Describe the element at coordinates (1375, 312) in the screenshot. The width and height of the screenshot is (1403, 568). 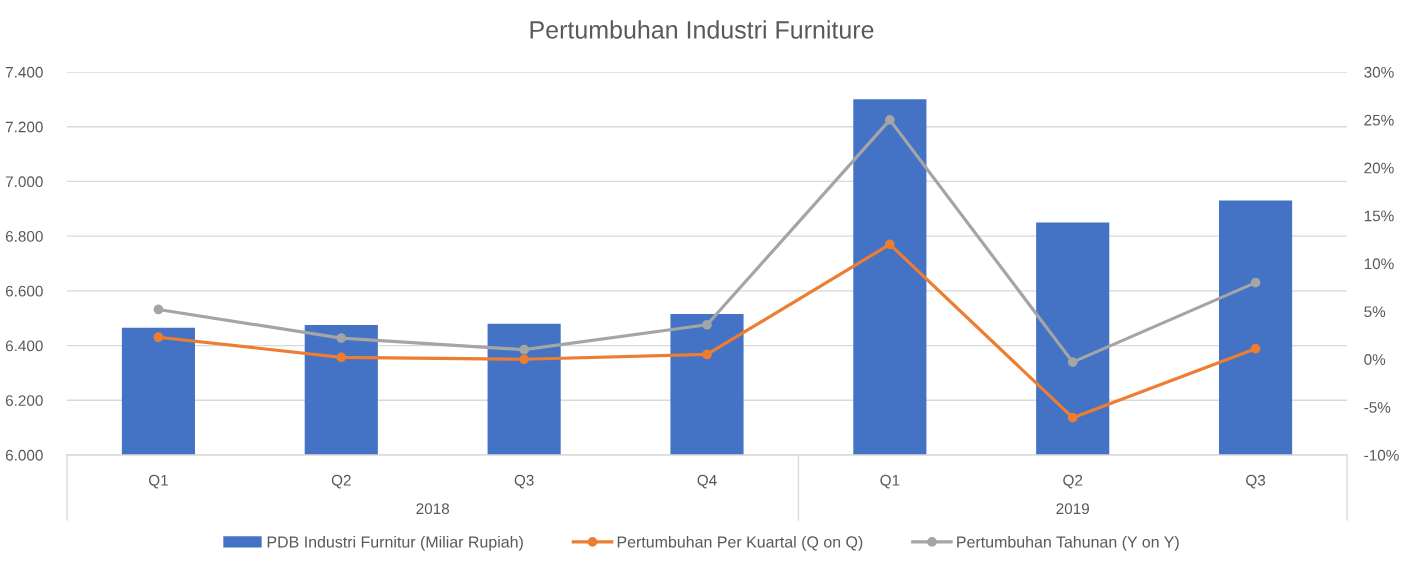
I see `y2-tick-label: 5%` at that location.